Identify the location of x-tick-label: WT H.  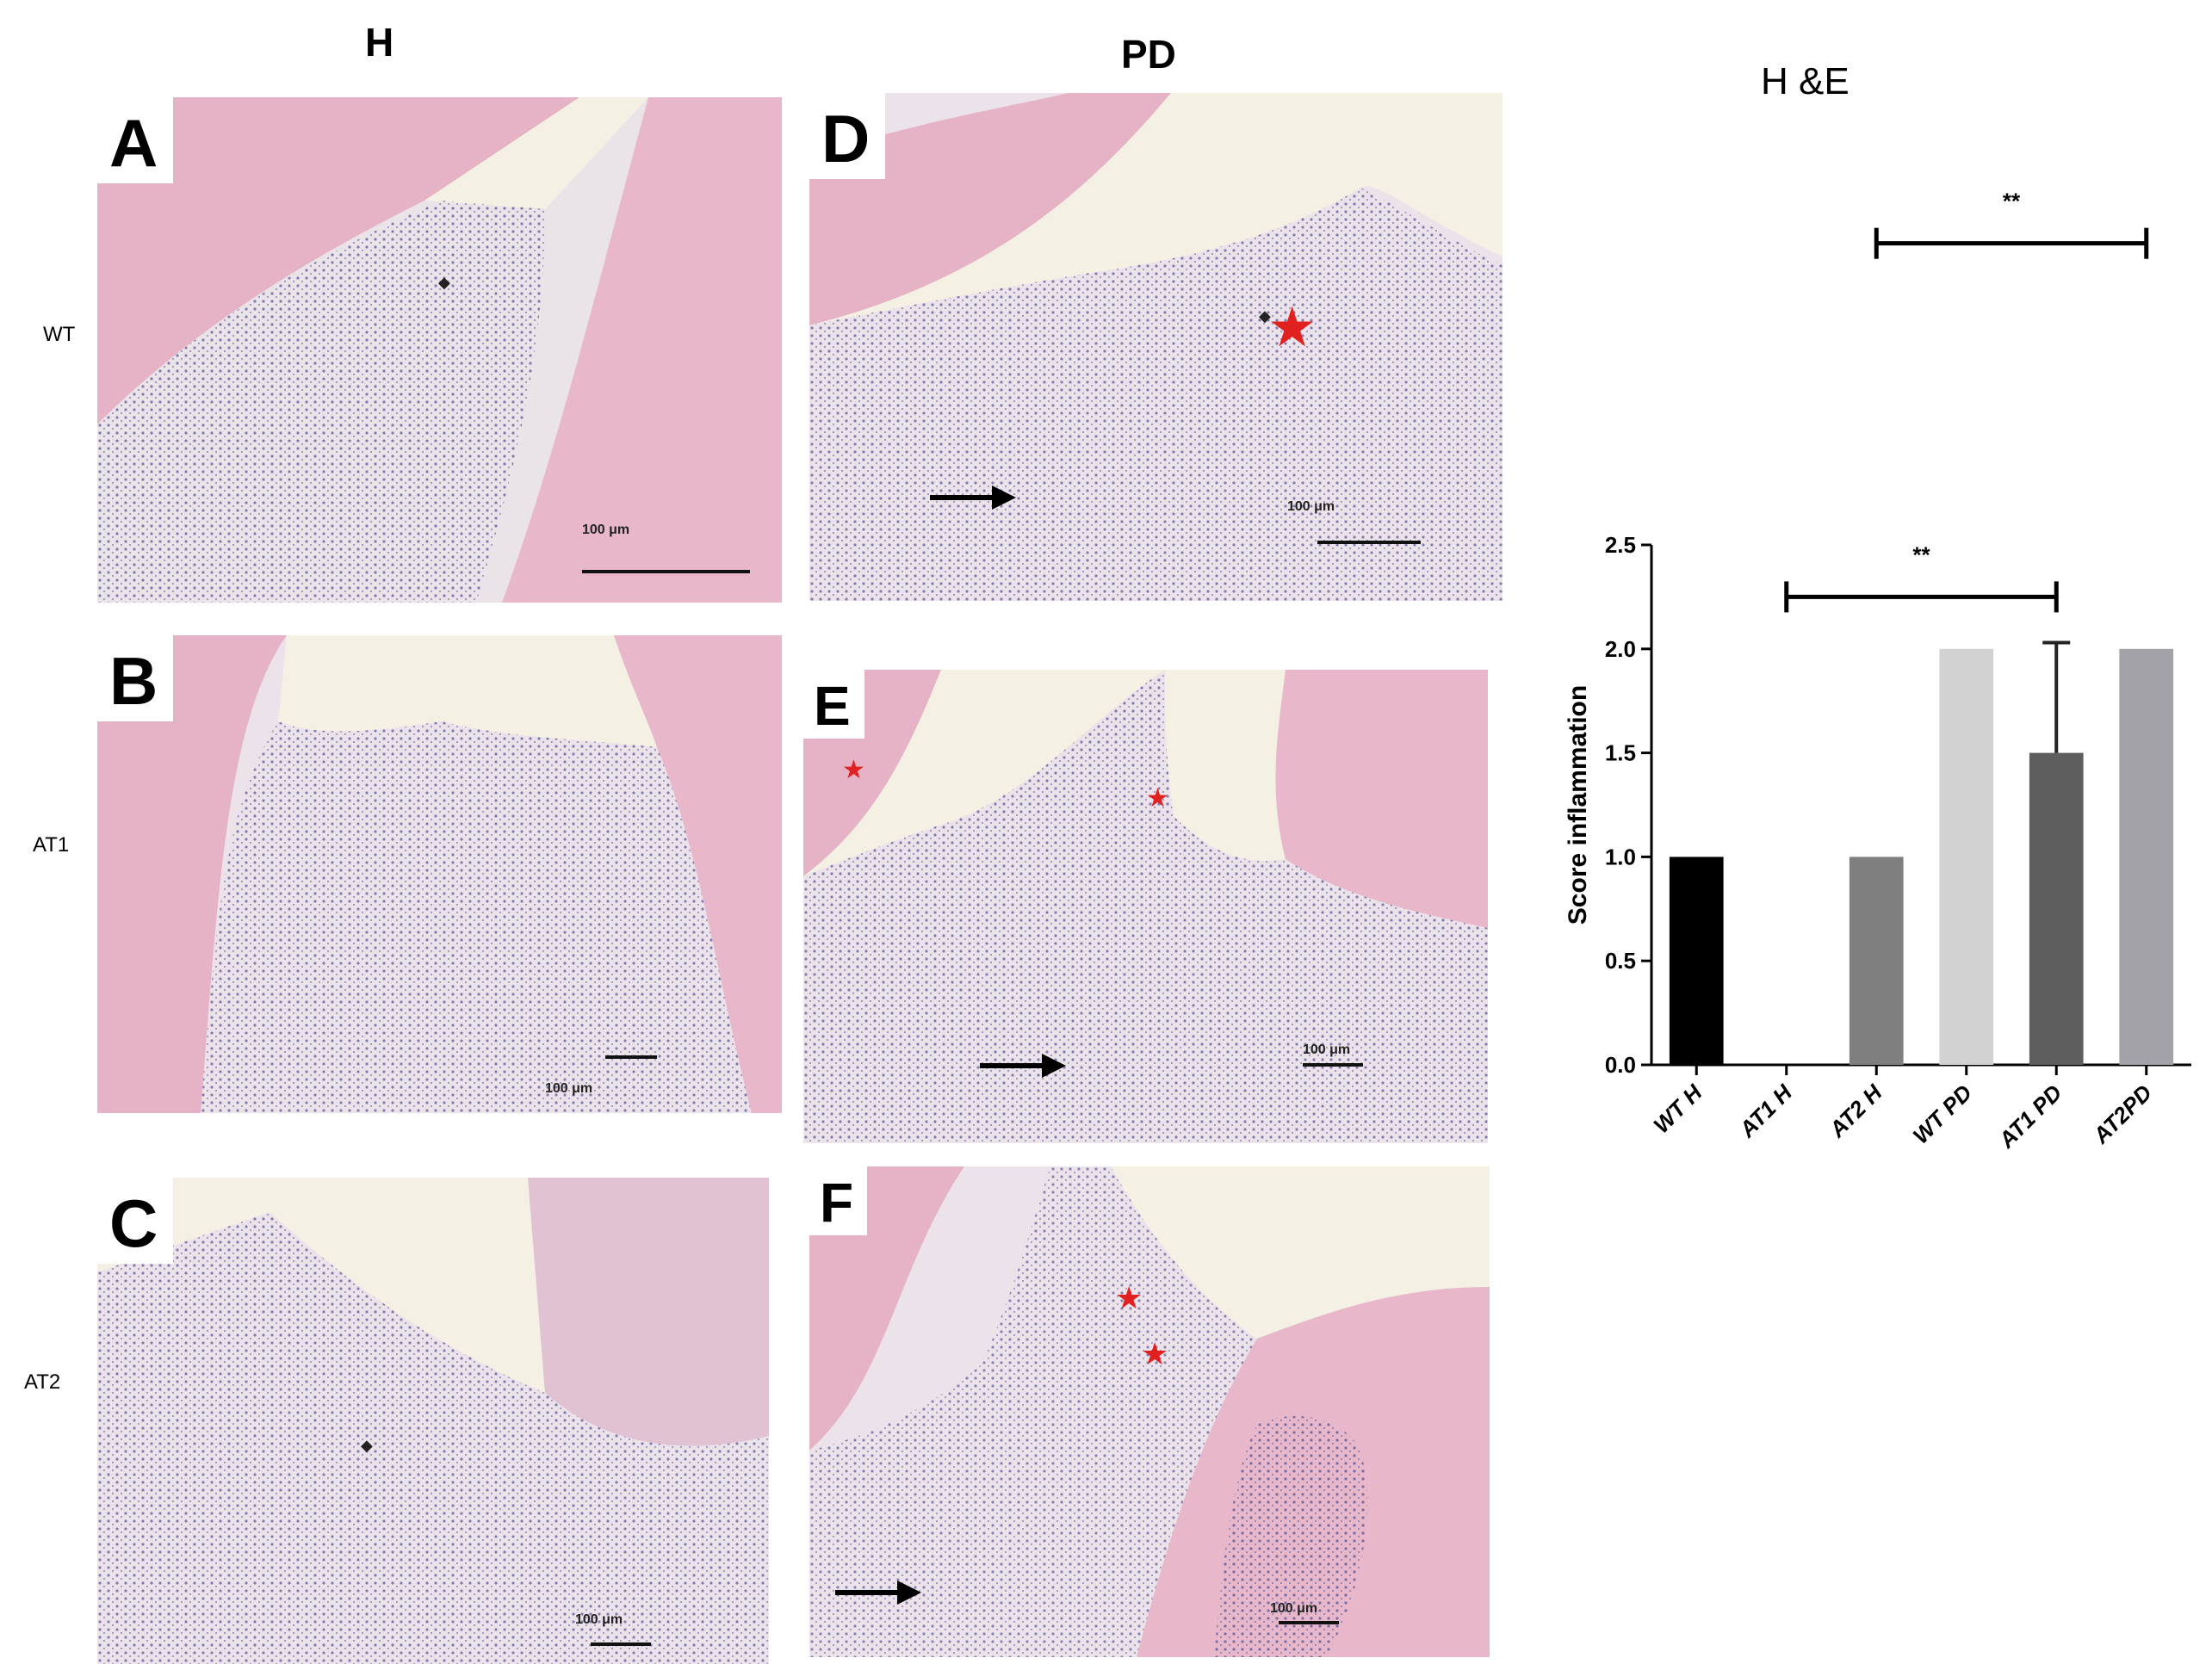
(1677, 1108).